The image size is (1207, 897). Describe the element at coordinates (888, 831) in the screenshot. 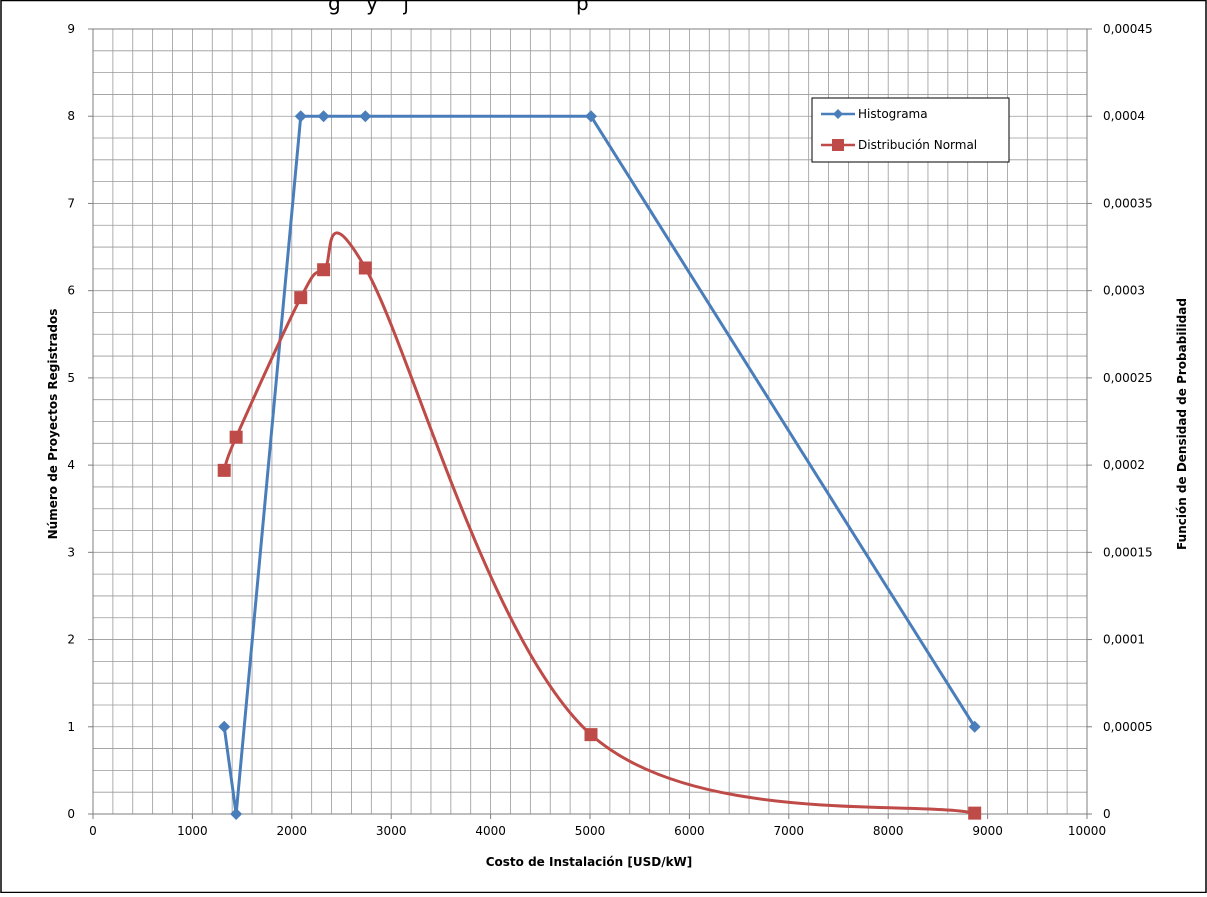

I see `x-tick-label: 8000` at that location.